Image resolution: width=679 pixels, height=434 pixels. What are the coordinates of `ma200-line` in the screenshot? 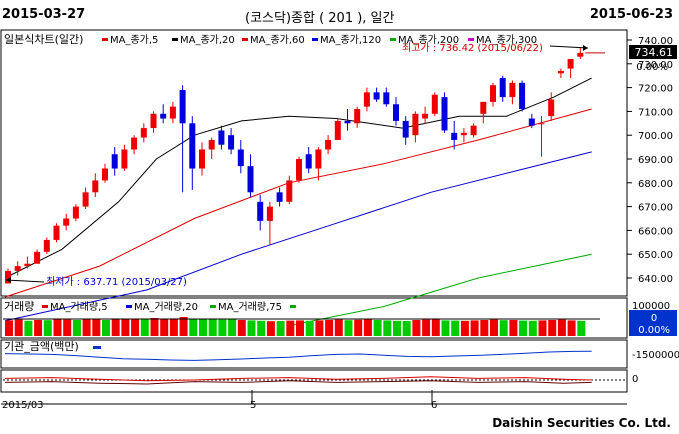 It's located at (440, 290).